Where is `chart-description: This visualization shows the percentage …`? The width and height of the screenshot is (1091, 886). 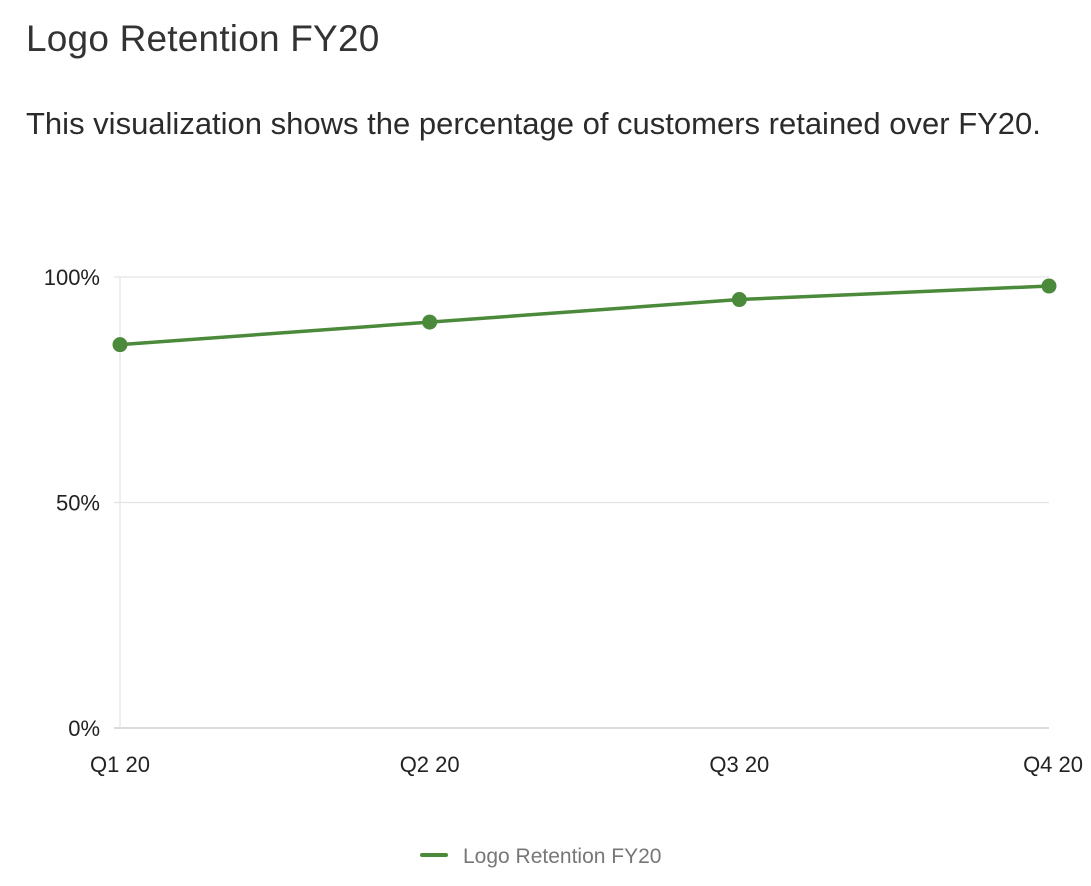 chart-description: This visualization shows the percentage … is located at coordinates (533, 123).